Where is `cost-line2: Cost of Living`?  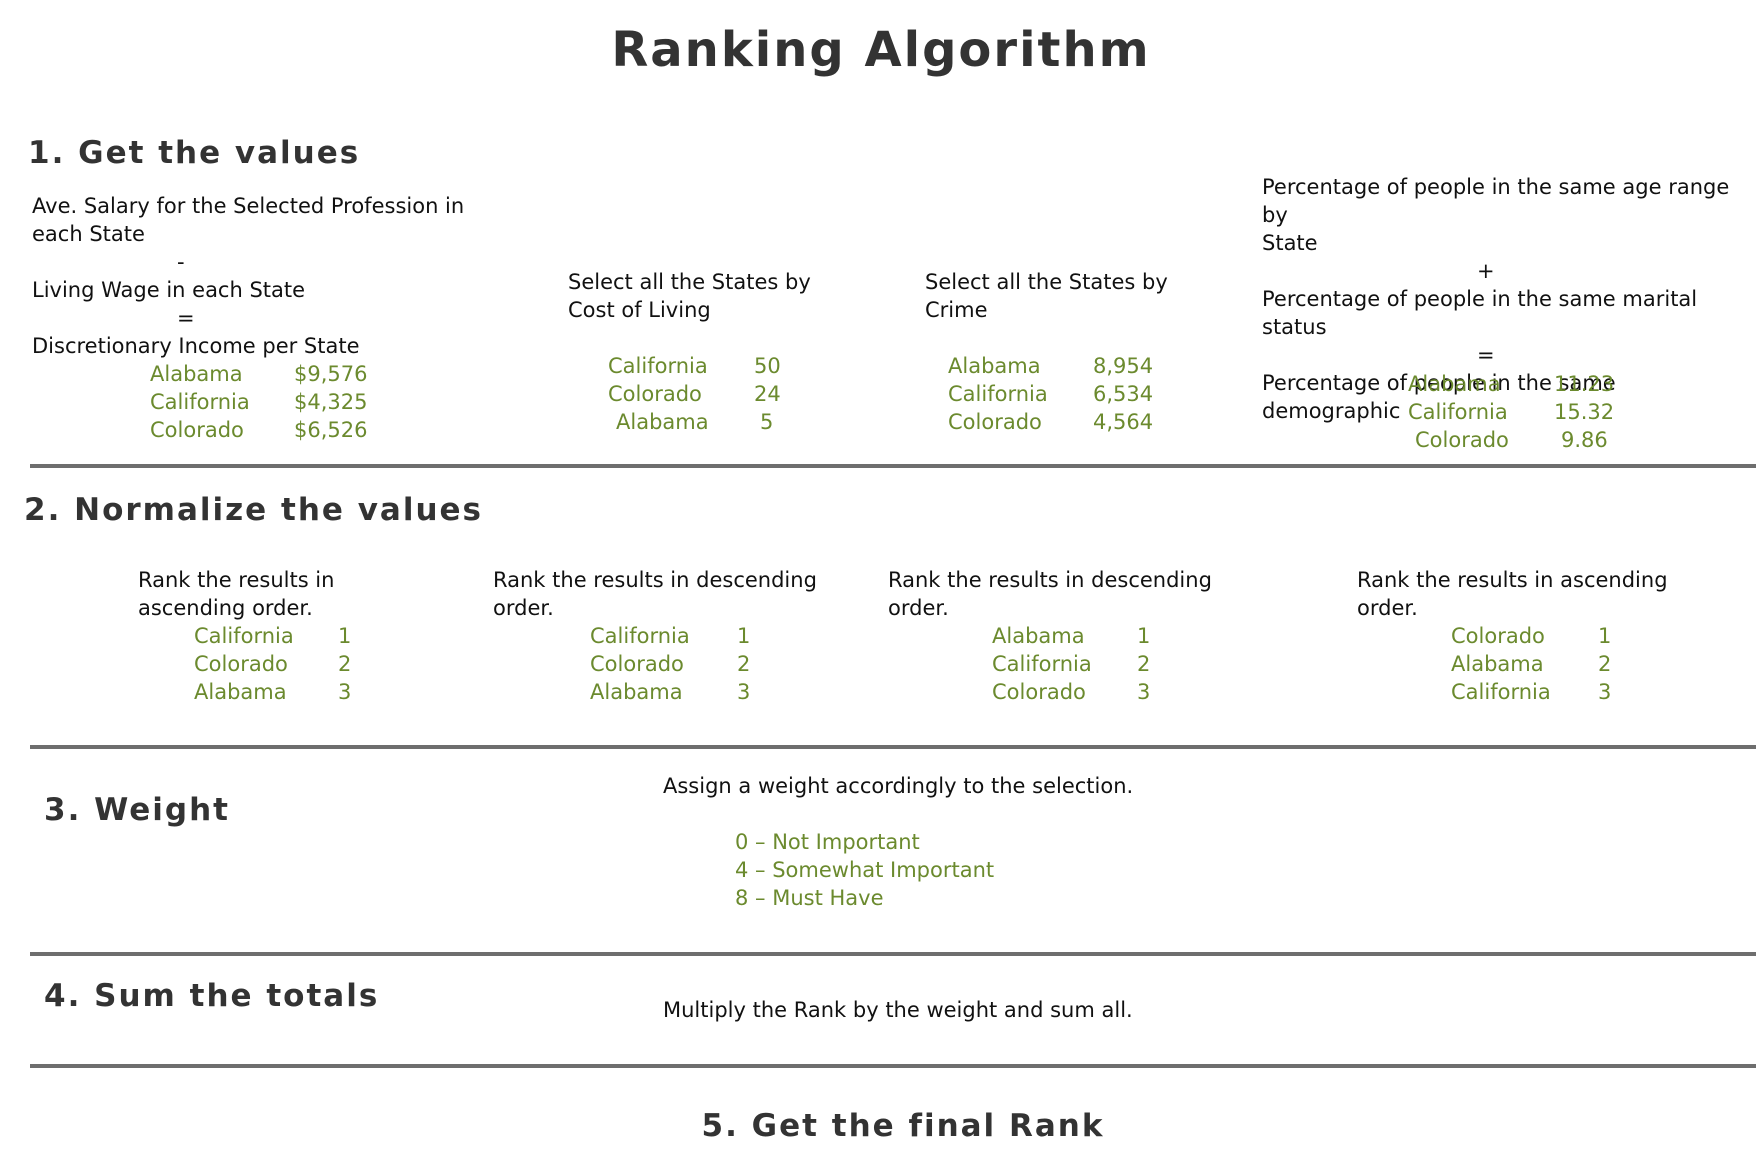 cost-line2: Cost of Living is located at coordinates (639, 310).